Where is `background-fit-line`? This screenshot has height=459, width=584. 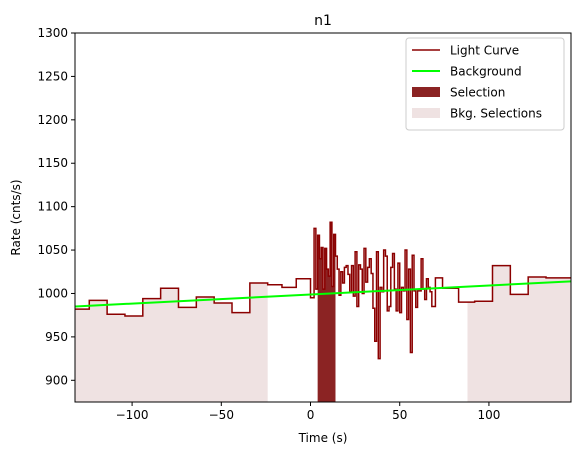
background-fit-line is located at coordinates (323, 294).